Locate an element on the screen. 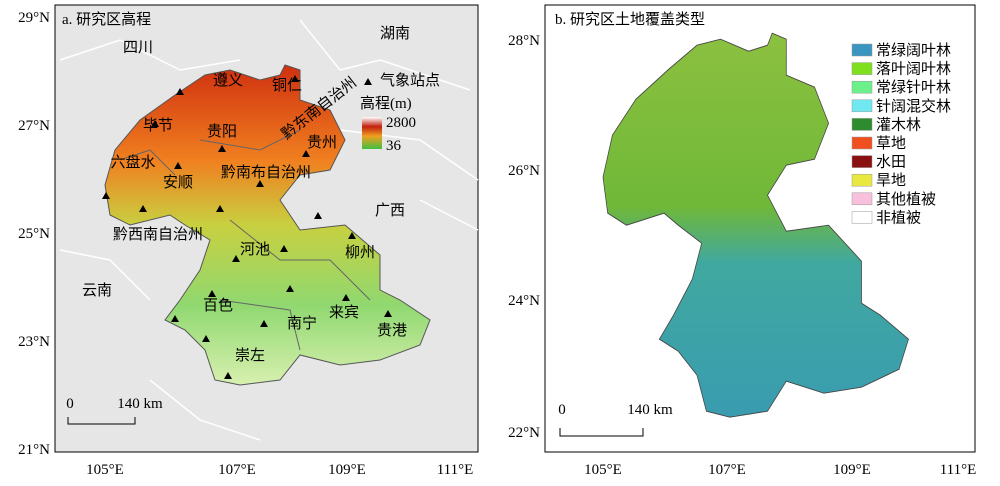  lat-tick-label: 24°N is located at coordinates (524, 301).